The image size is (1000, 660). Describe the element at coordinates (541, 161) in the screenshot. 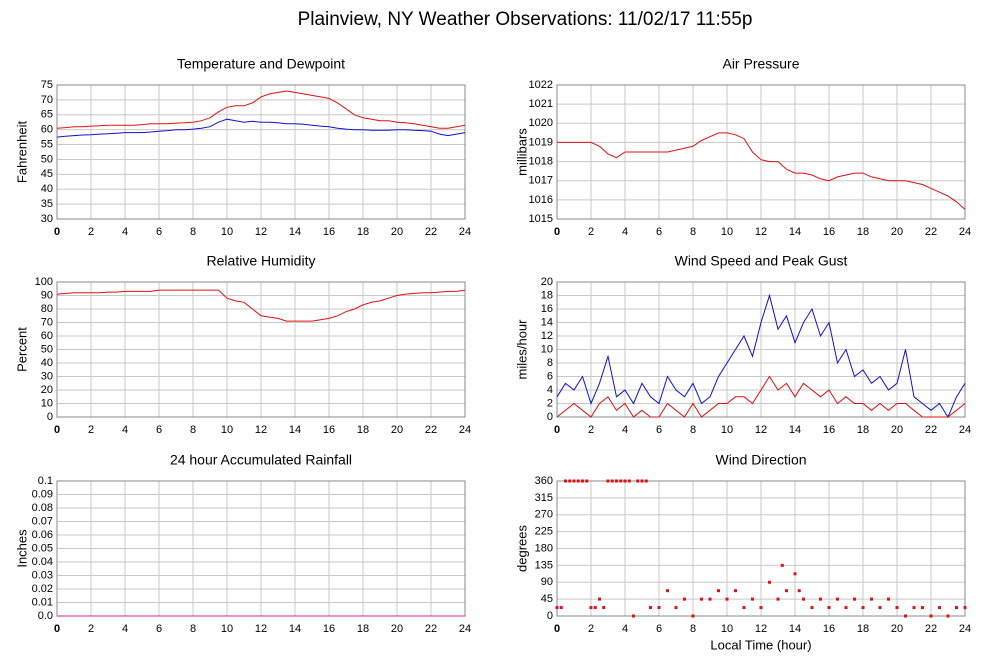

I see `y-tick-label: 1018` at that location.